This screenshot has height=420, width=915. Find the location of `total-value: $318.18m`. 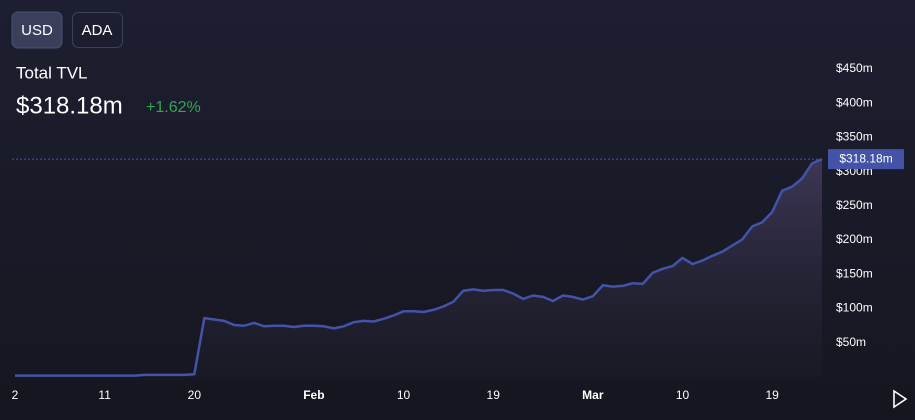

total-value: $318.18m is located at coordinates (69, 105).